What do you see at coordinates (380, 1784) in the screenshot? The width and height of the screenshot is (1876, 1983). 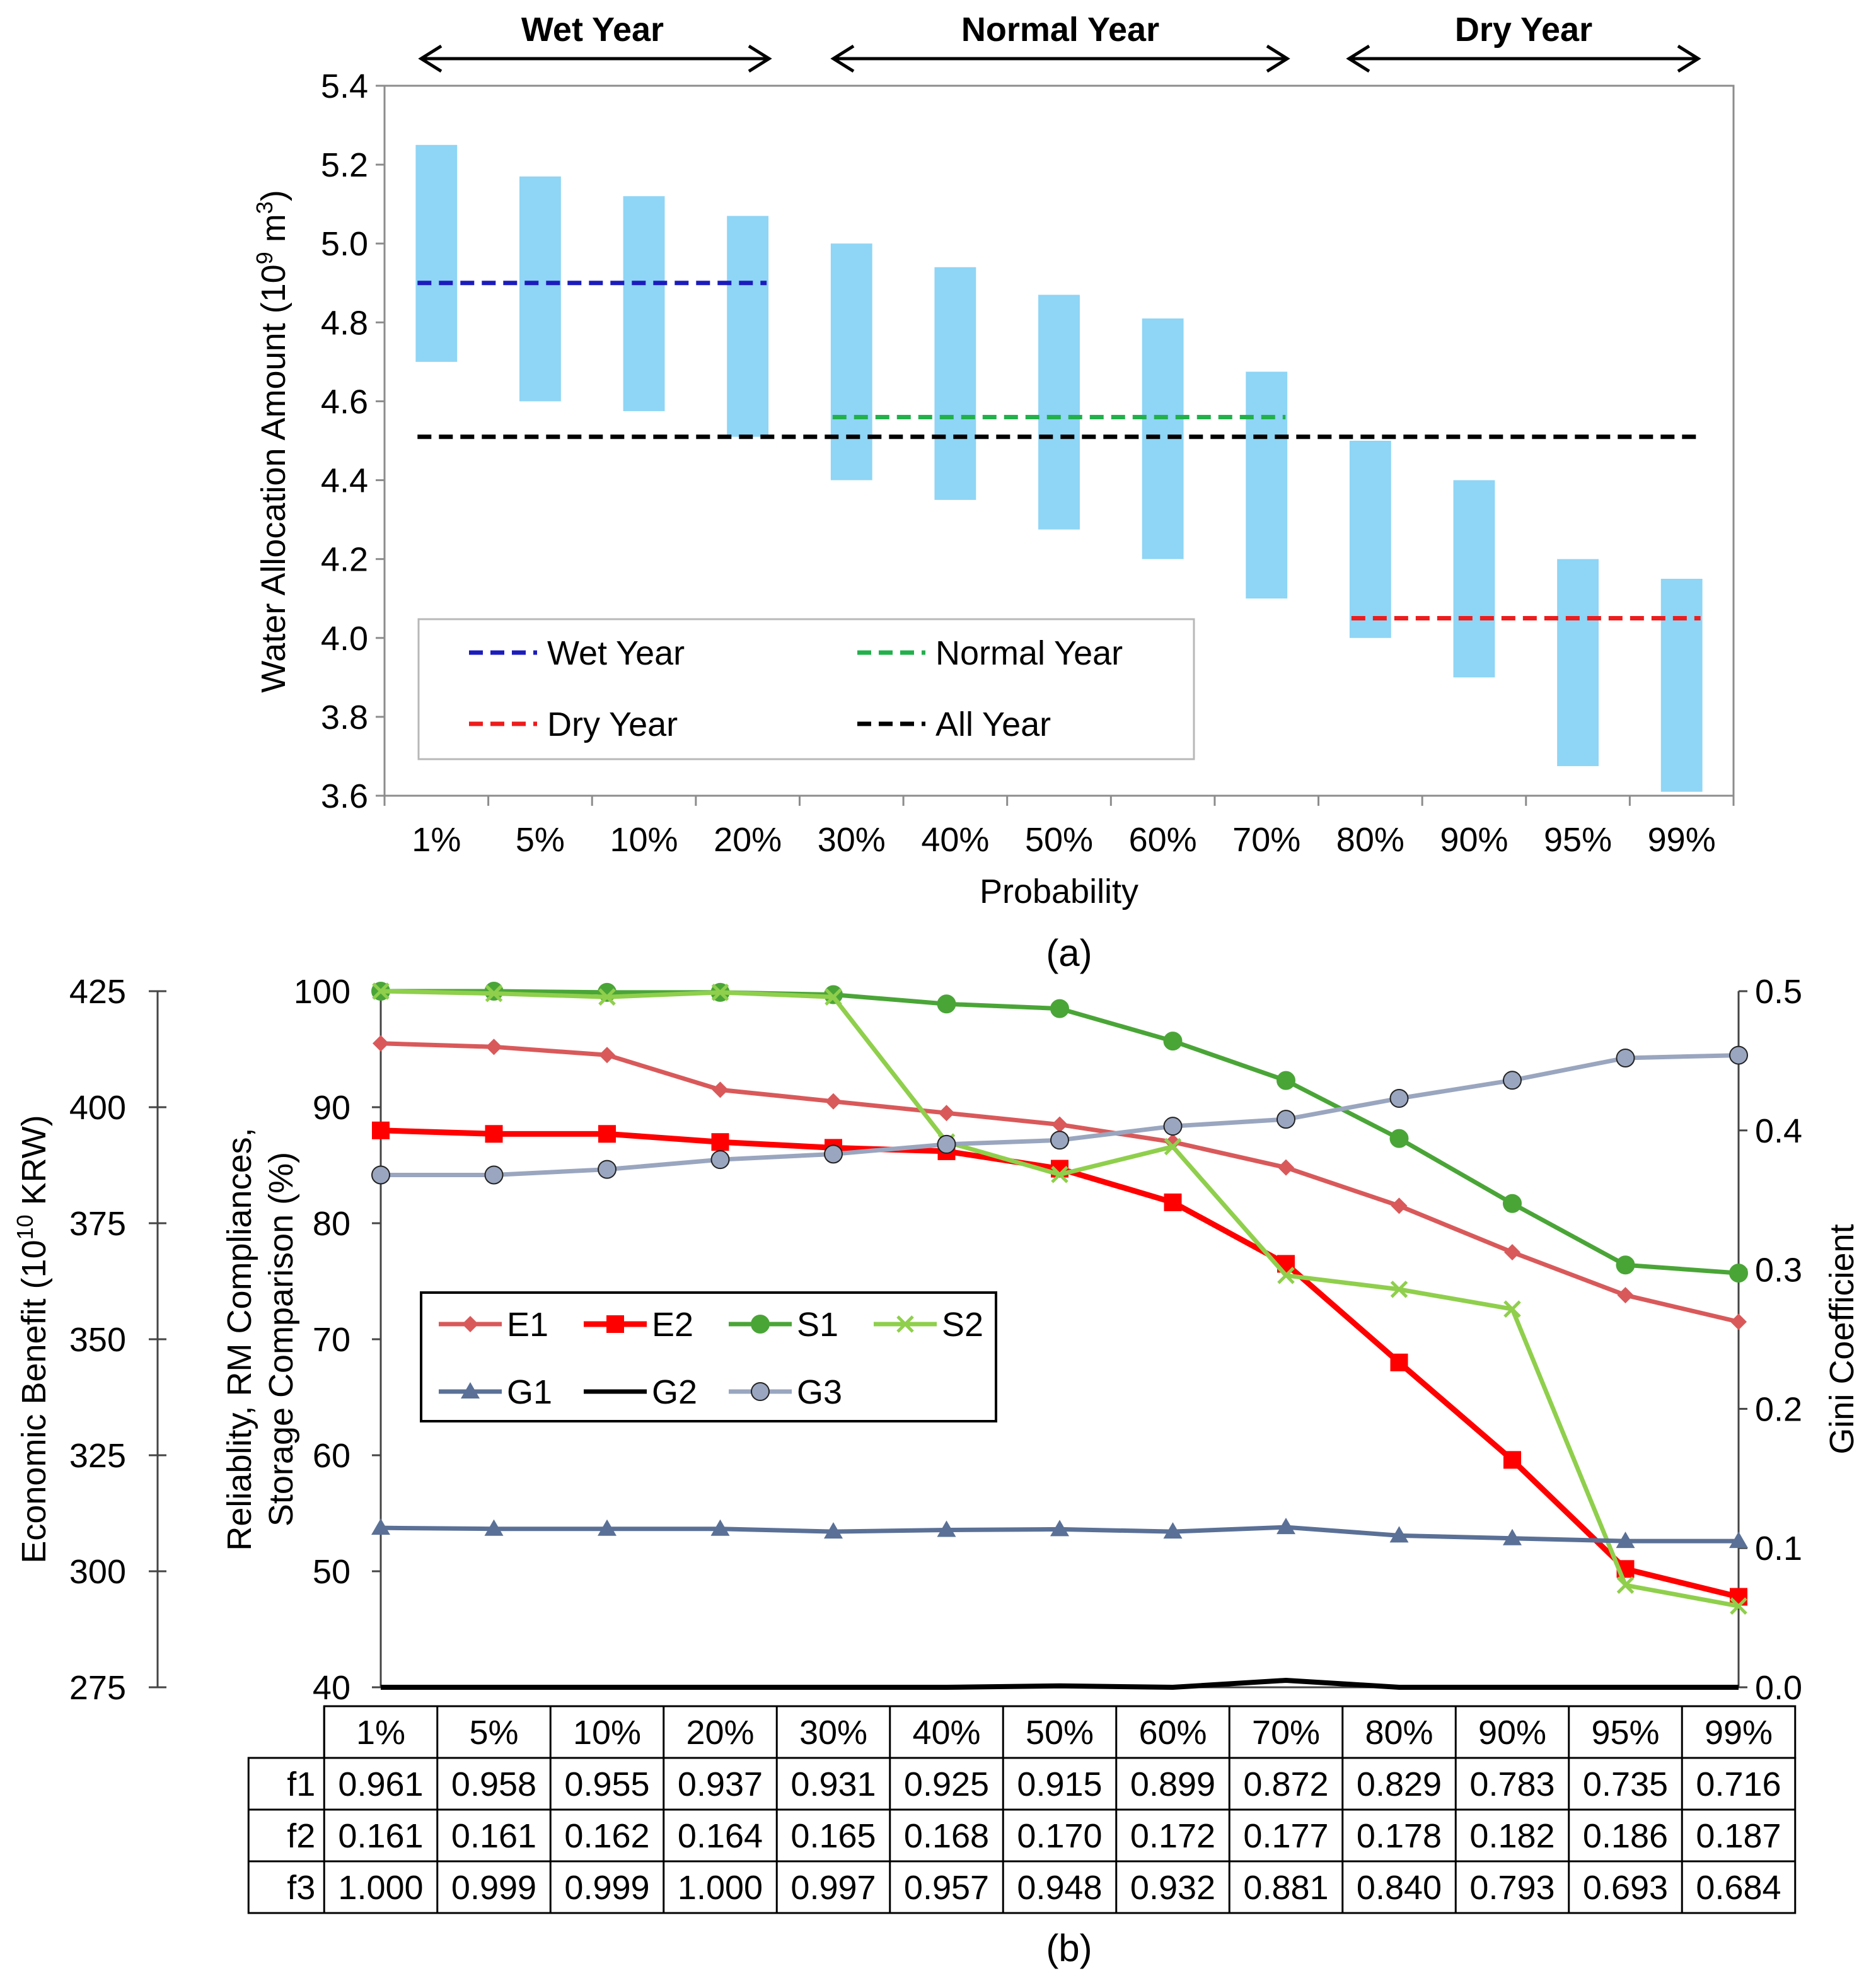 I see `table-cell: 0.961` at bounding box center [380, 1784].